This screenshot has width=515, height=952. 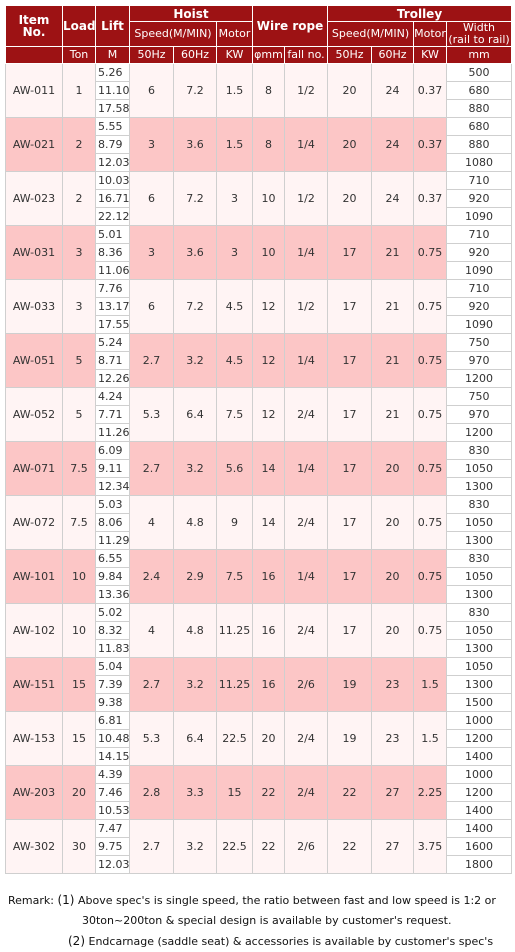 I want to click on table-row: AW-033 3 7.76 6 7.2 4.5 12 1/2 17 21 0.75 710, so click(x=259, y=306).